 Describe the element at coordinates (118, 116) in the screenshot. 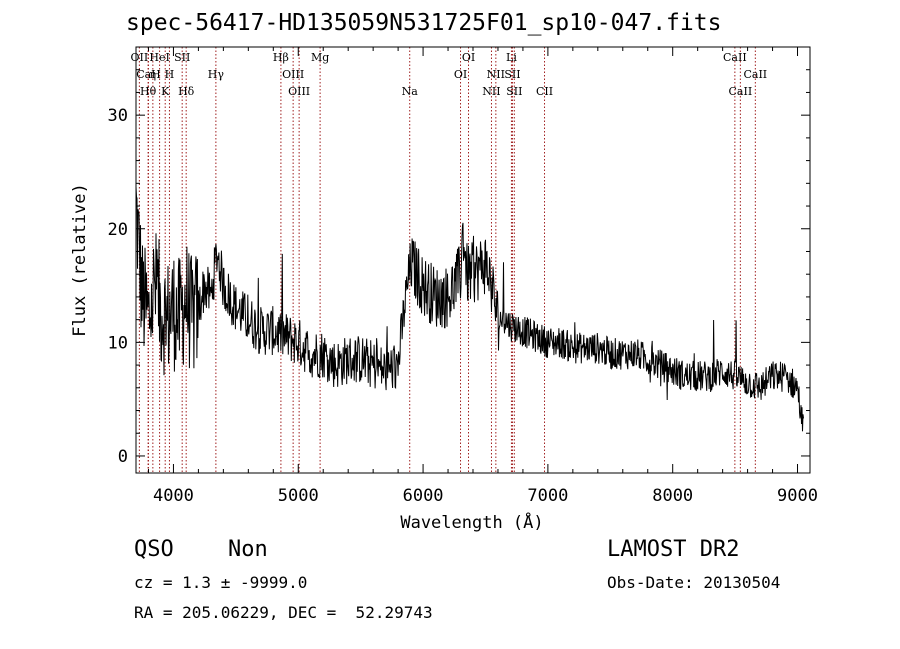

I see `y-tick-label-3: 30` at that location.